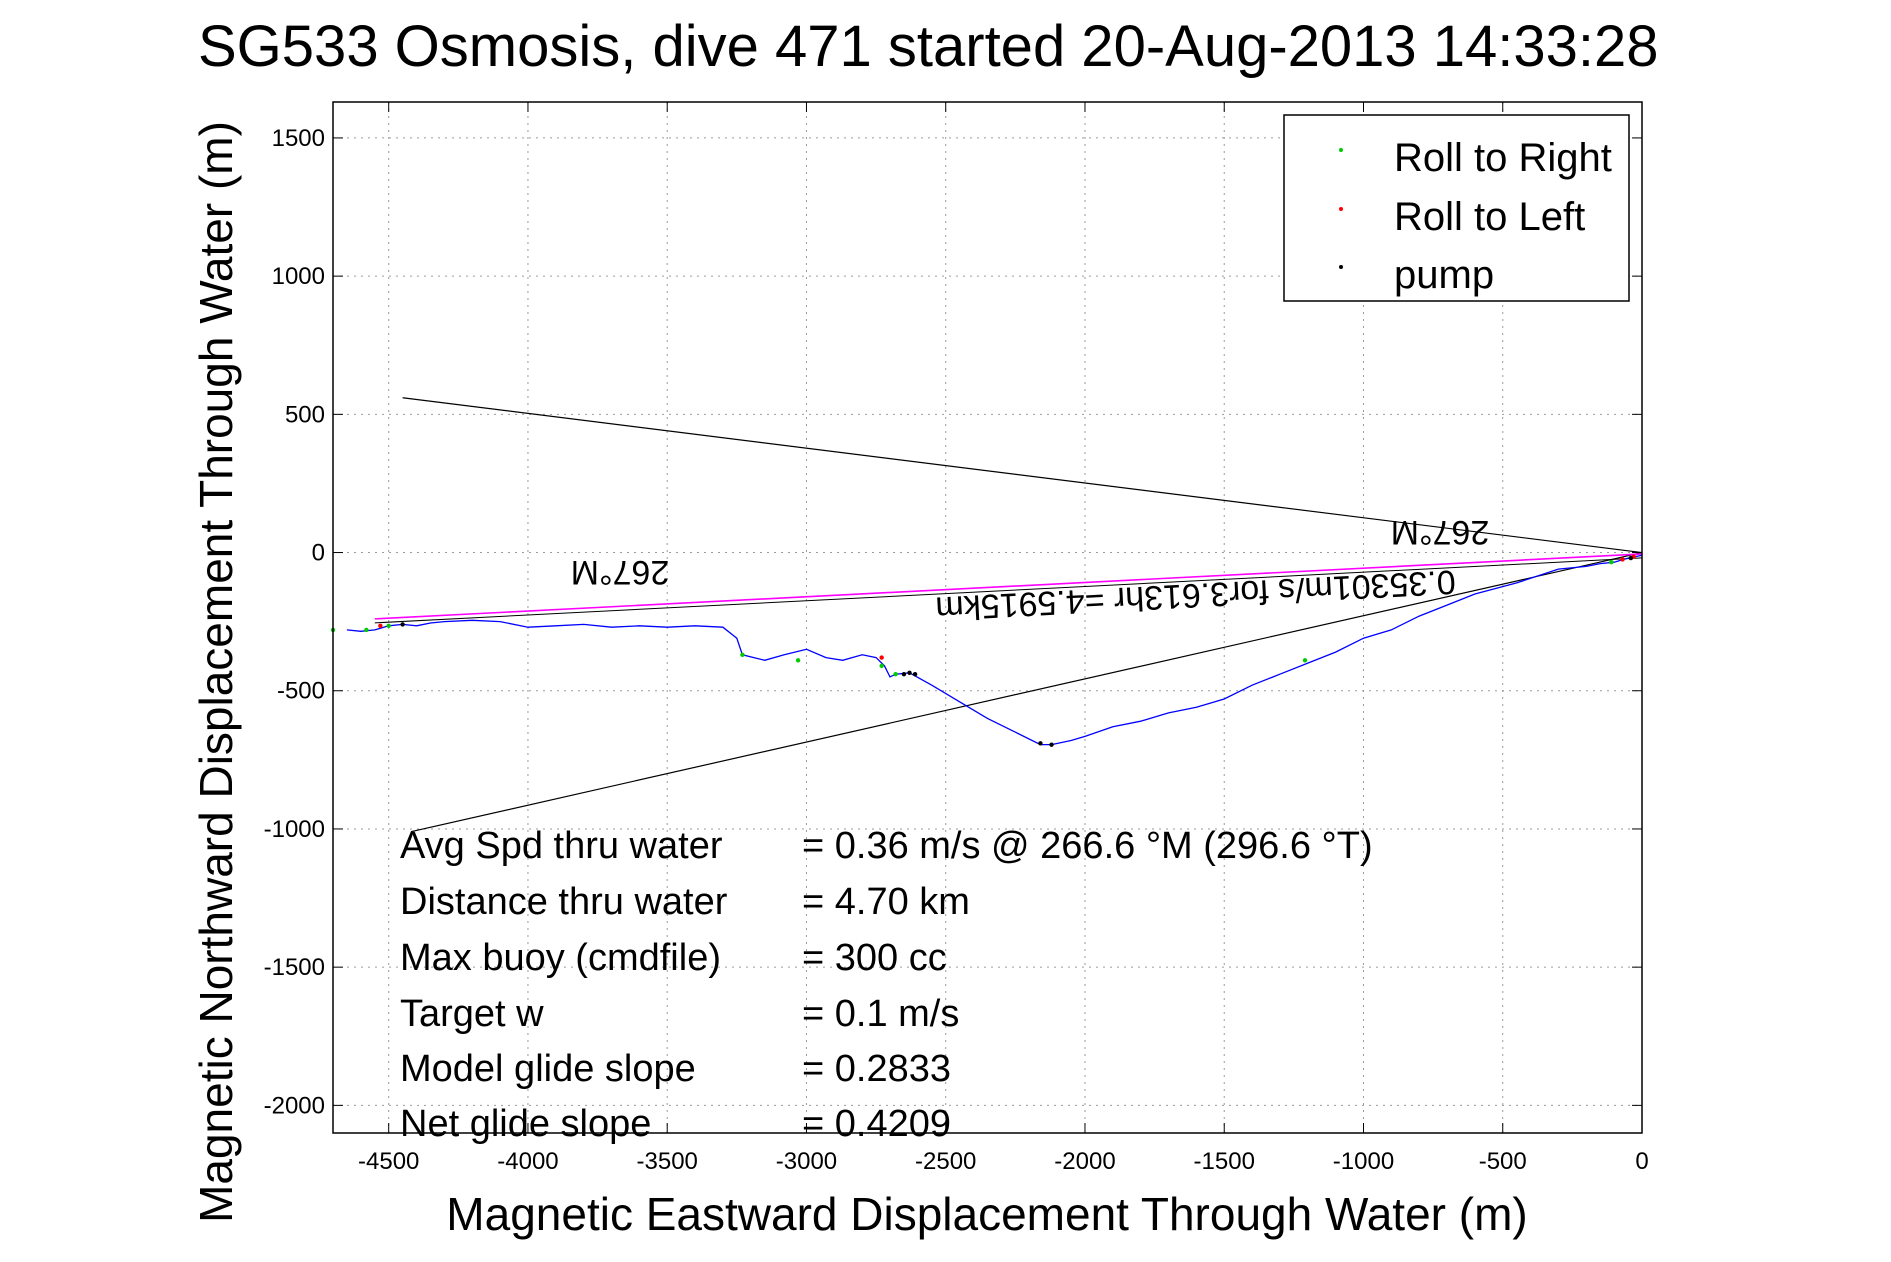  I want to click on stat-value-avg-speed: = 0.36 m/s @ 266.6 °M (296.6 °T), so click(1087, 846).